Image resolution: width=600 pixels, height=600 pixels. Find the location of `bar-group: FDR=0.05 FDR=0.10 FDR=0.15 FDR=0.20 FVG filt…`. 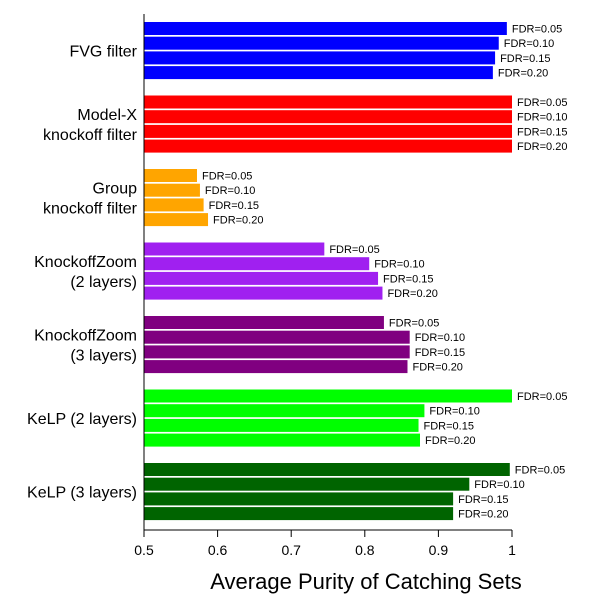

bar-group: FDR=0.05 FDR=0.10 FDR=0.15 FDR=0.20 FVG filt… is located at coordinates (315, 51).